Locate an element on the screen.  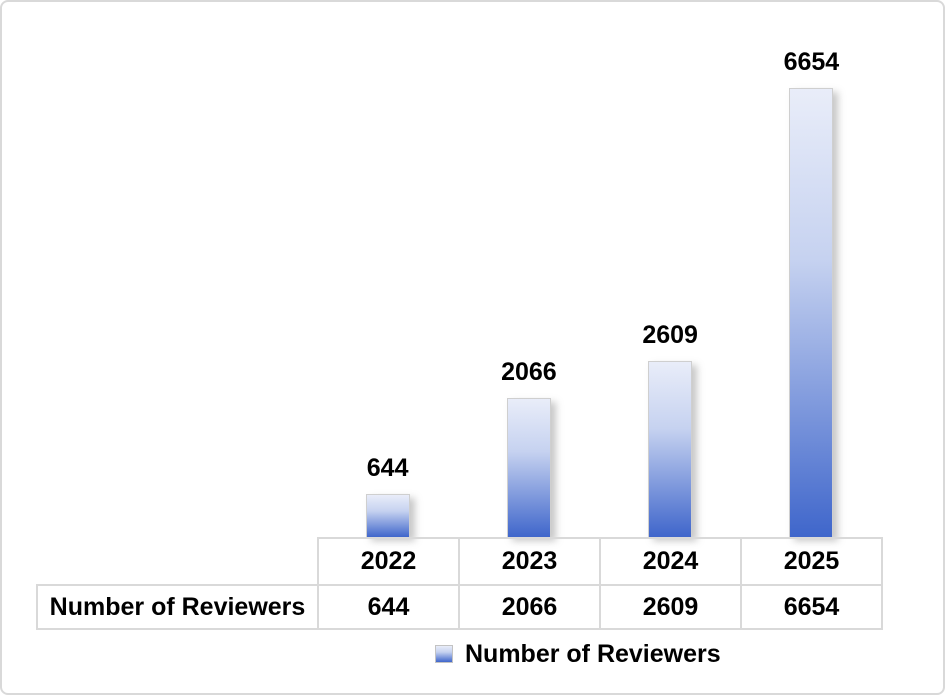
bar-group-2024: 2609 is located at coordinates (670, 428).